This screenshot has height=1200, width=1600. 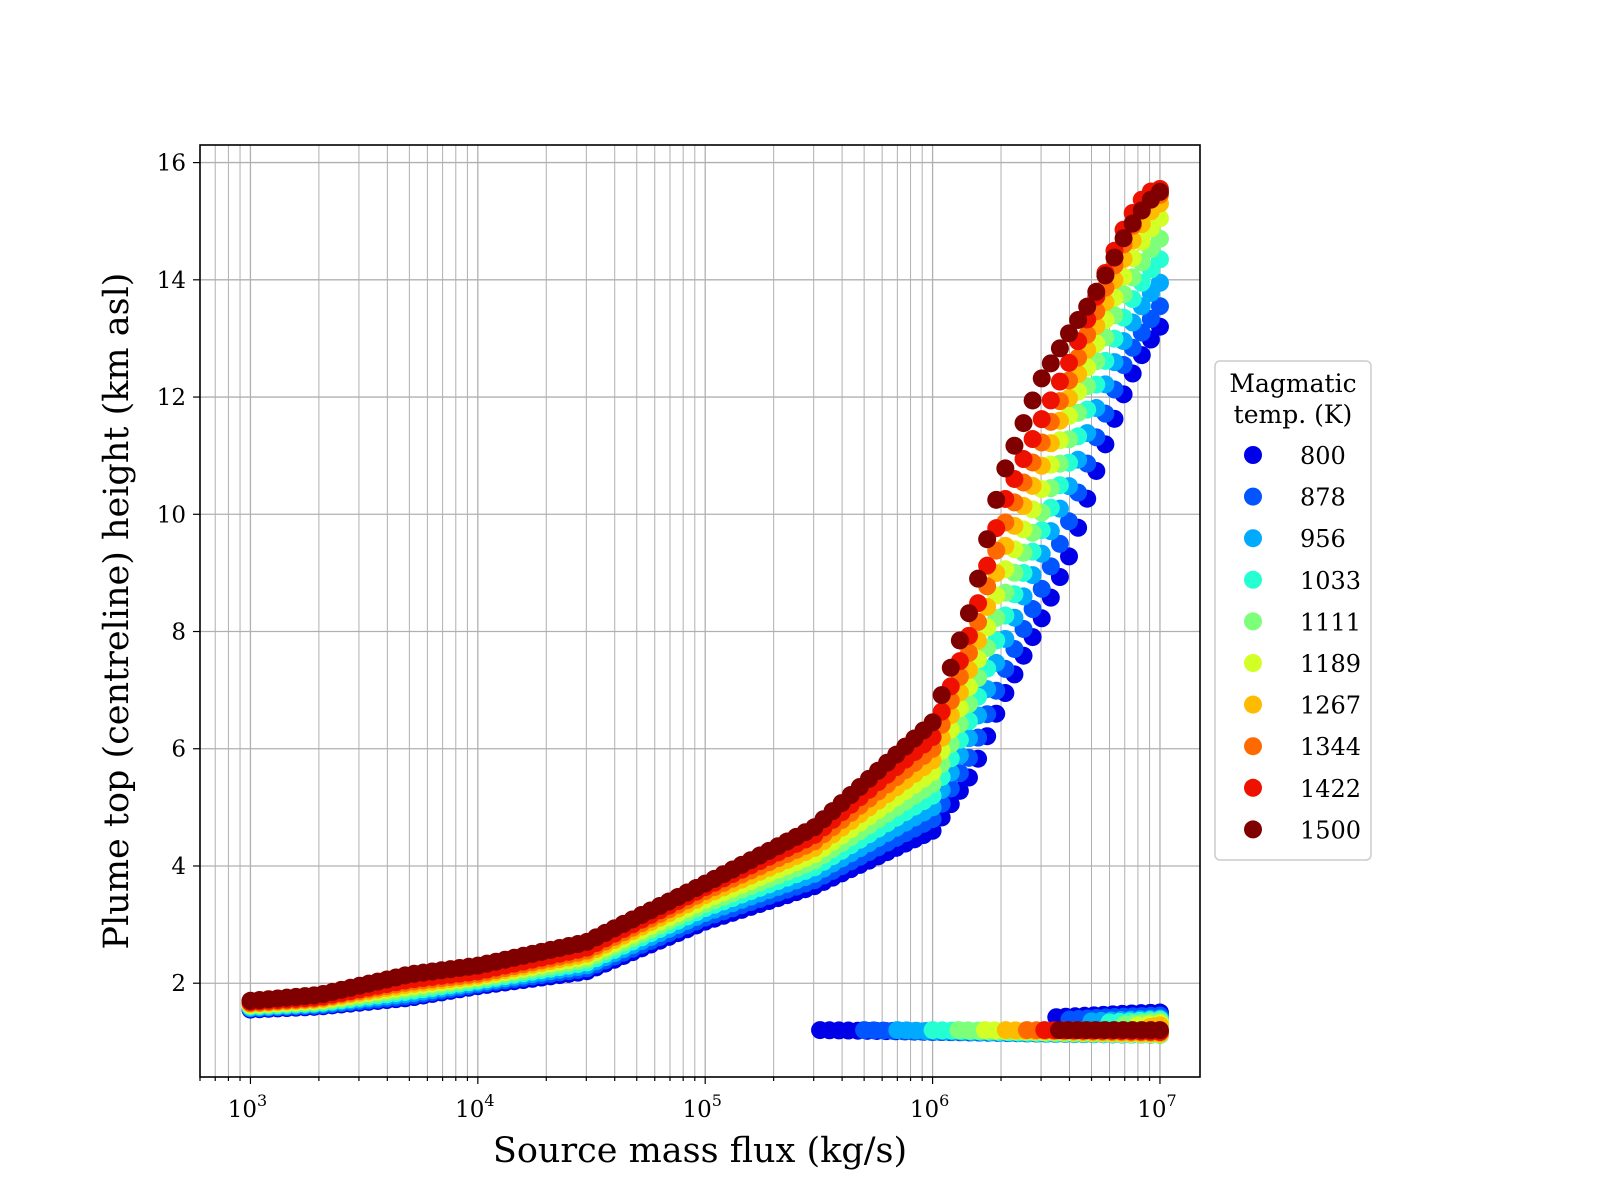 I want to click on legend-label: 1422, so click(x=1330, y=789).